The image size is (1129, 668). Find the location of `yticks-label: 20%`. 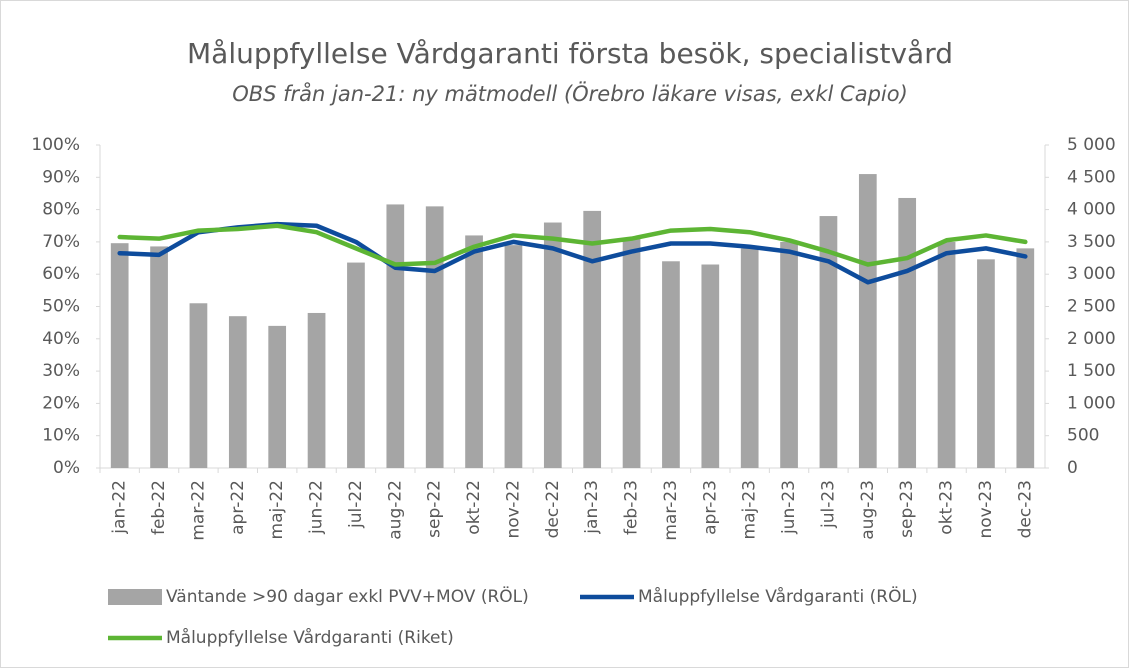

yticks-label: 20% is located at coordinates (61, 403).